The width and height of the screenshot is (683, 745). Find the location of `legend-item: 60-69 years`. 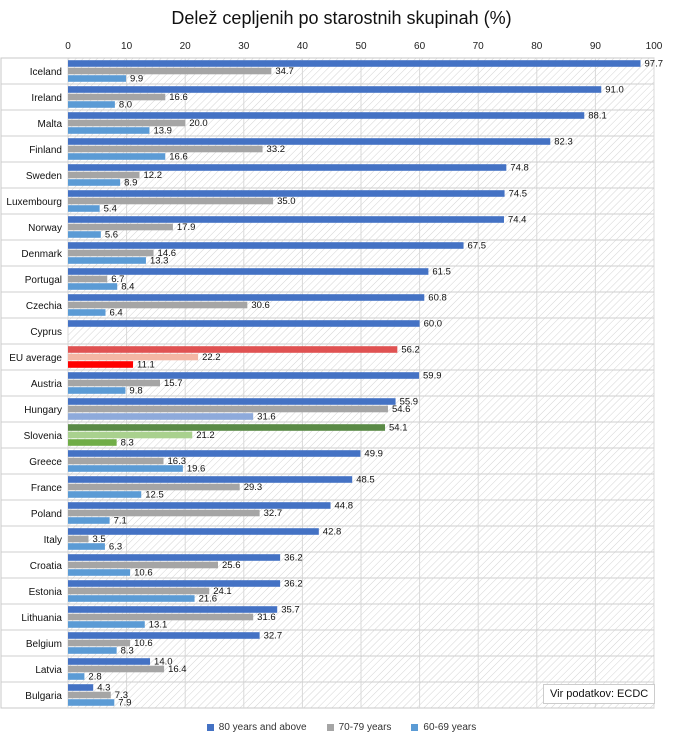

legend-item: 60-69 years is located at coordinates (443, 727).